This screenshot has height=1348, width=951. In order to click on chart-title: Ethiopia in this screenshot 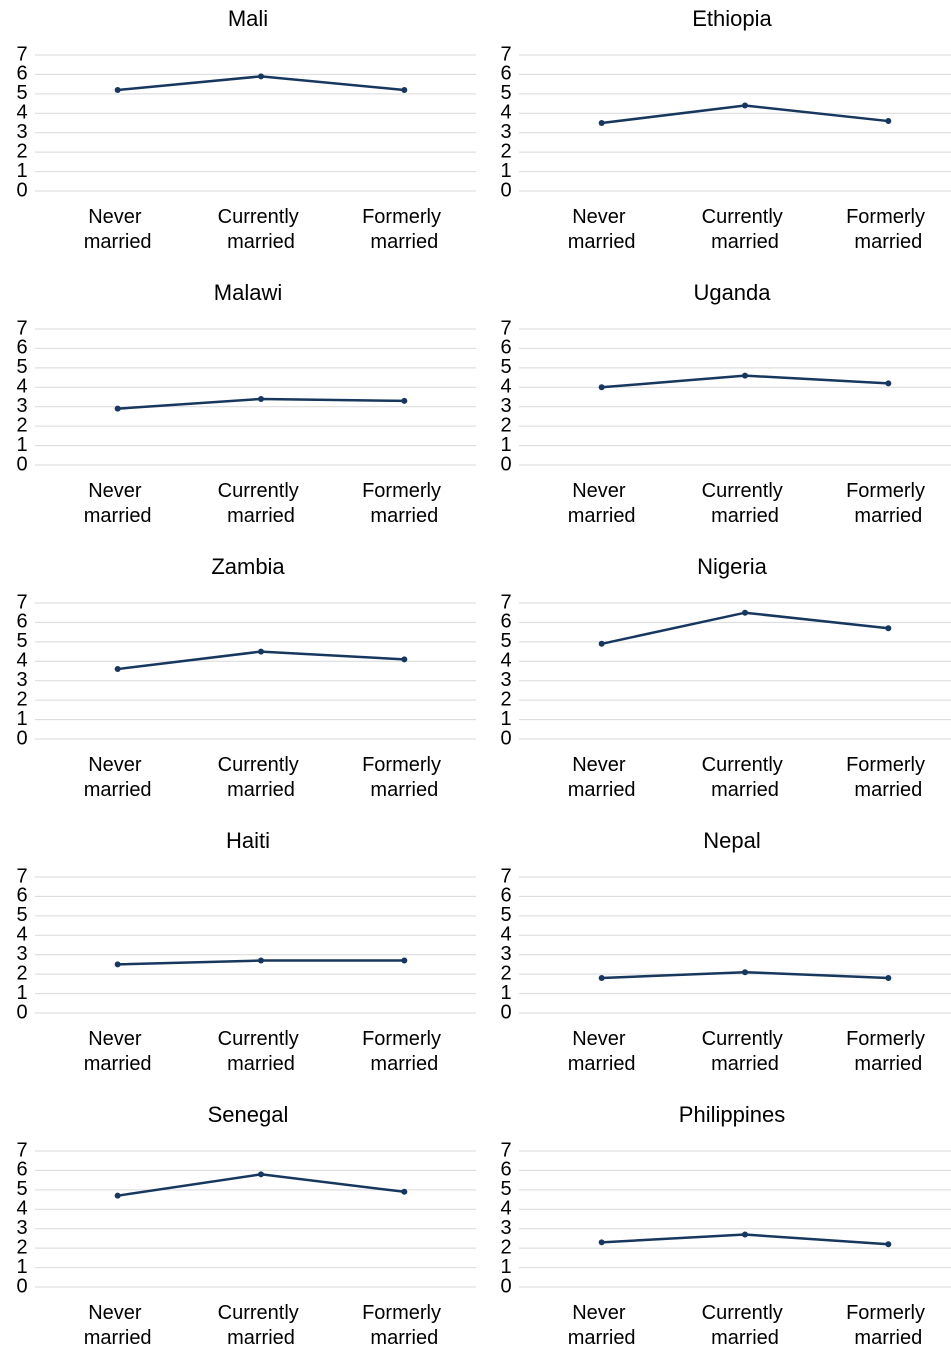, I will do `click(732, 18)`.